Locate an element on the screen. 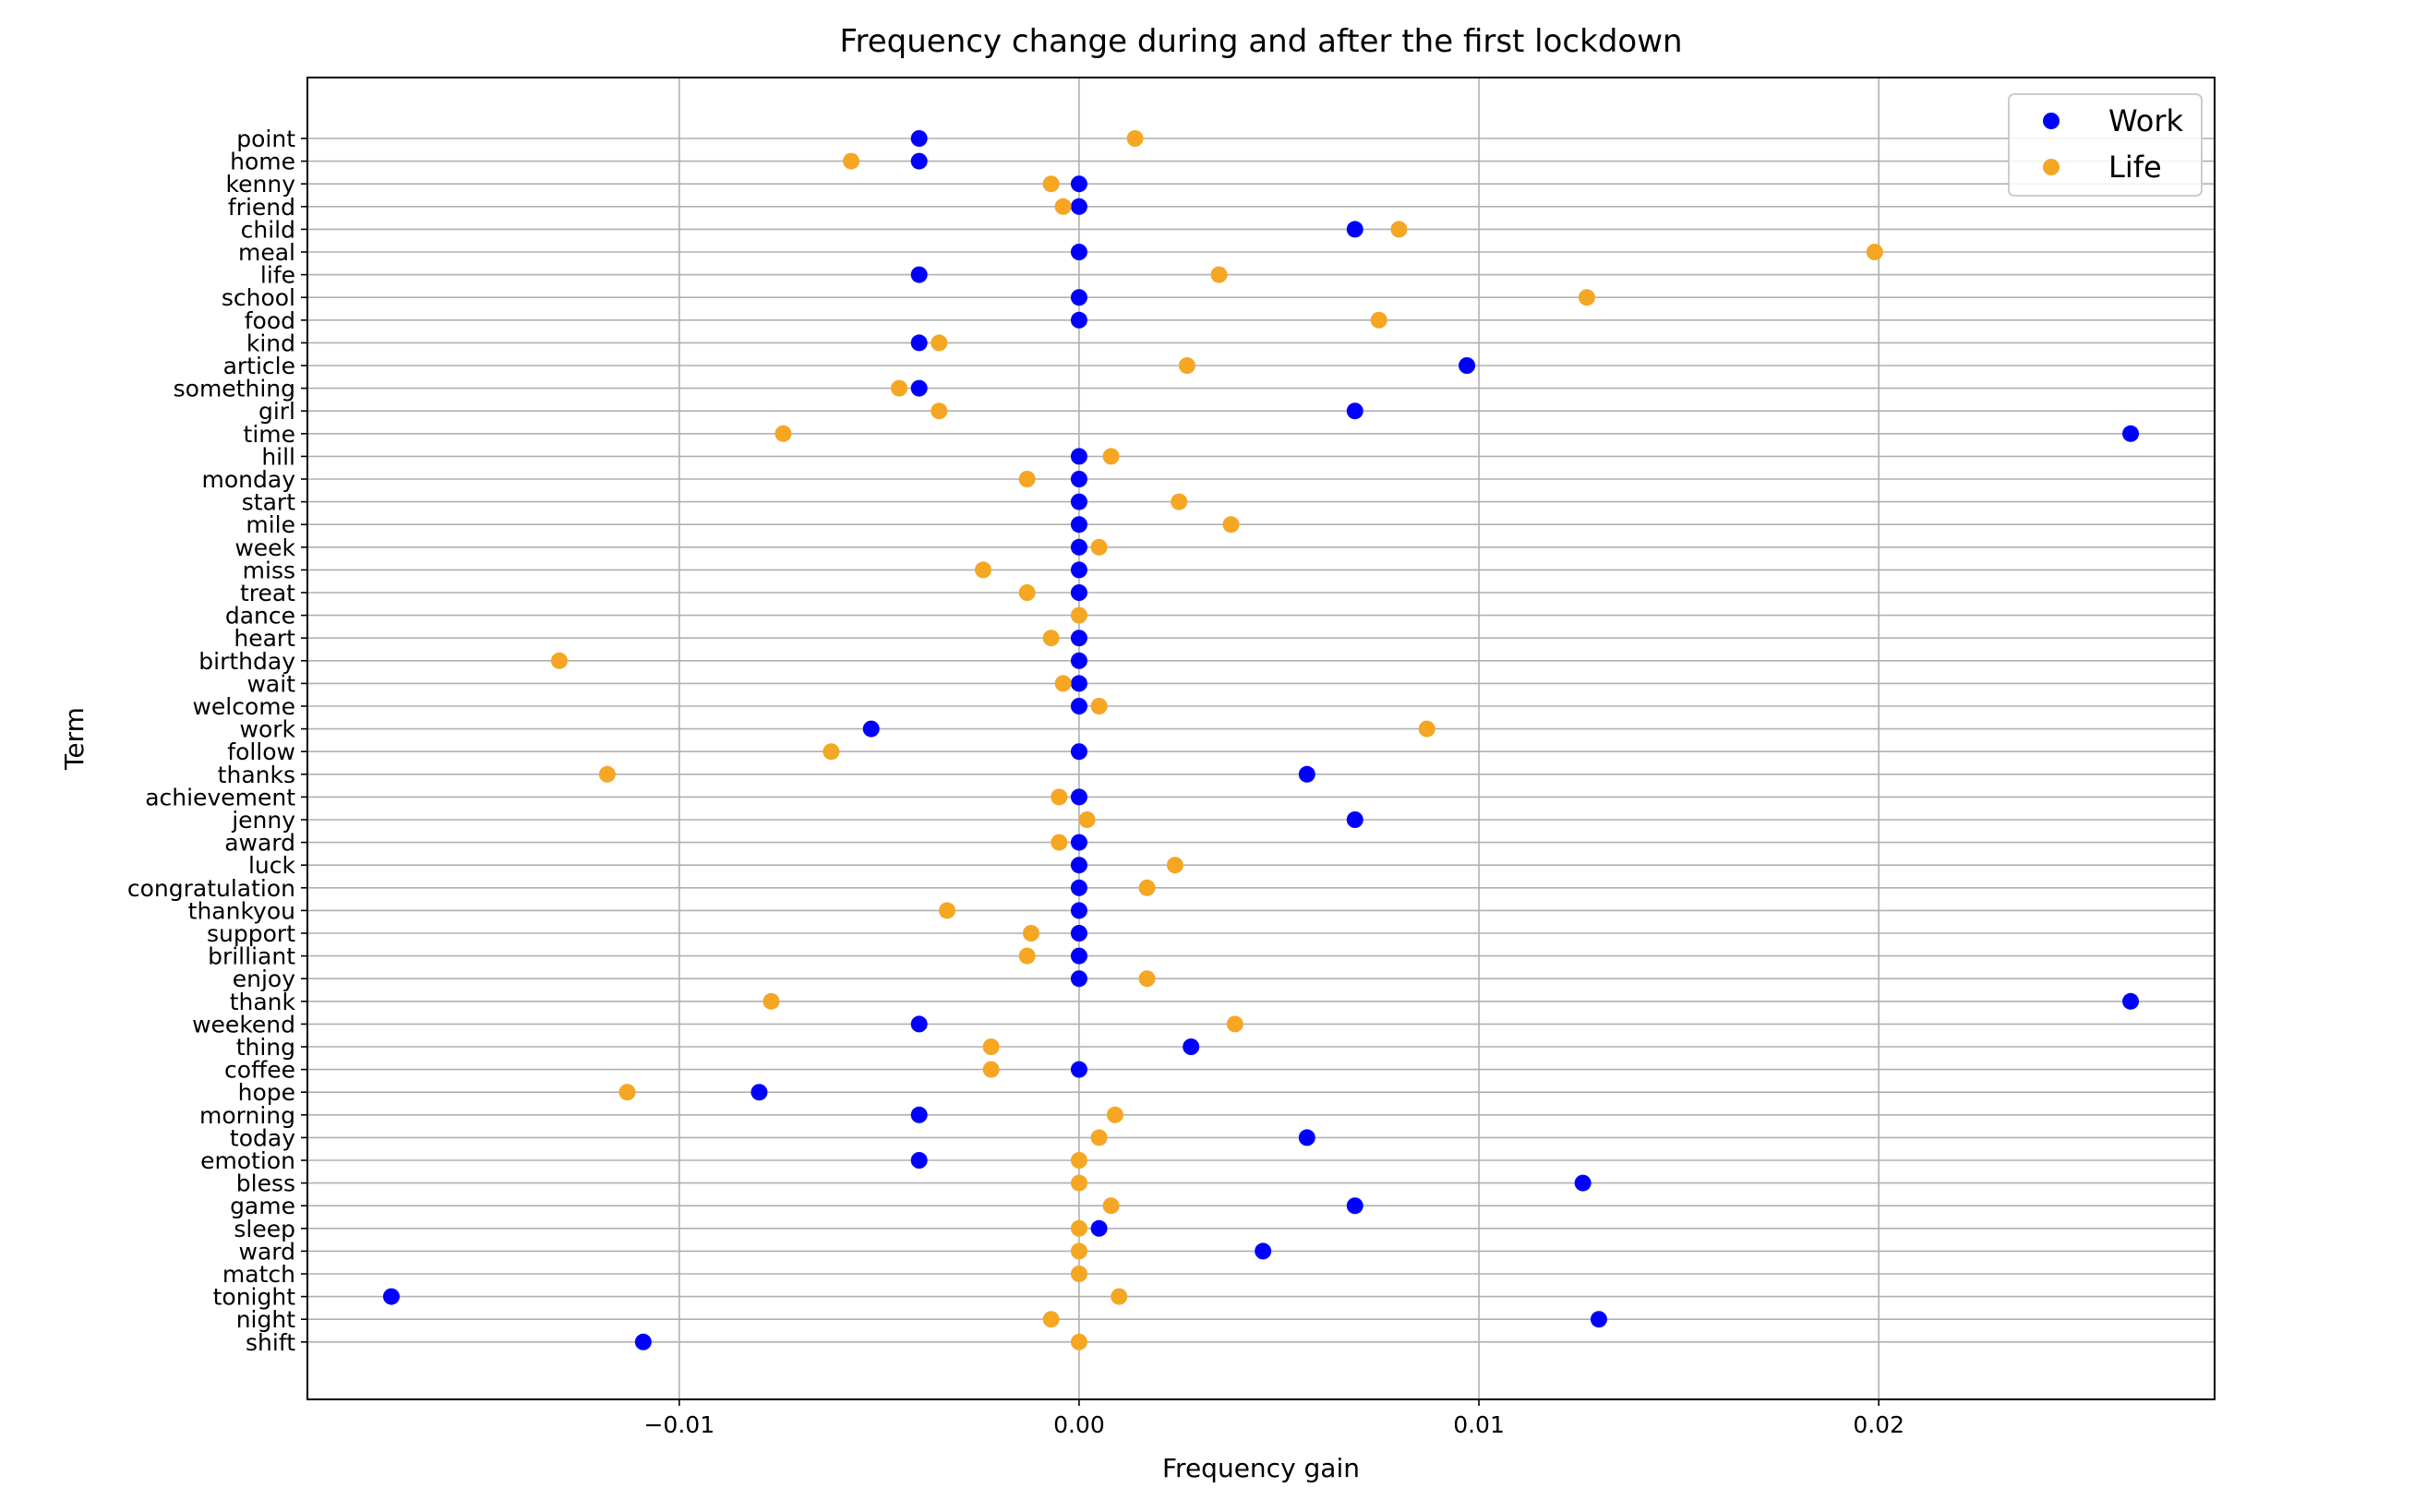 Image resolution: width=2426 pixels, height=1512 pixels. y-tick-label: thankyou is located at coordinates (241, 910).